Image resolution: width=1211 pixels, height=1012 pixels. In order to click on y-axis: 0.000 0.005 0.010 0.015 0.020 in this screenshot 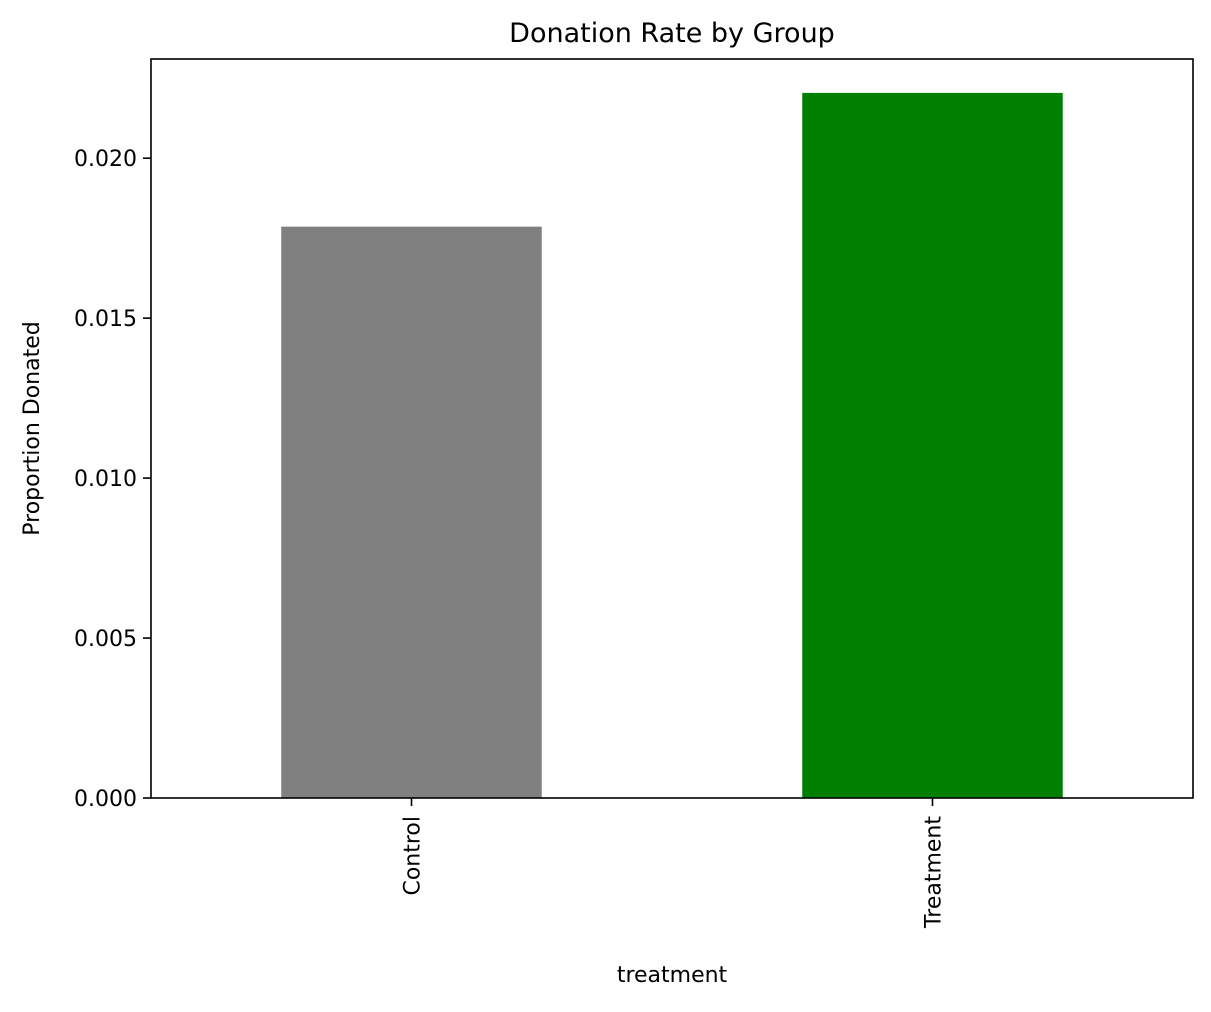, I will do `click(112, 479)`.